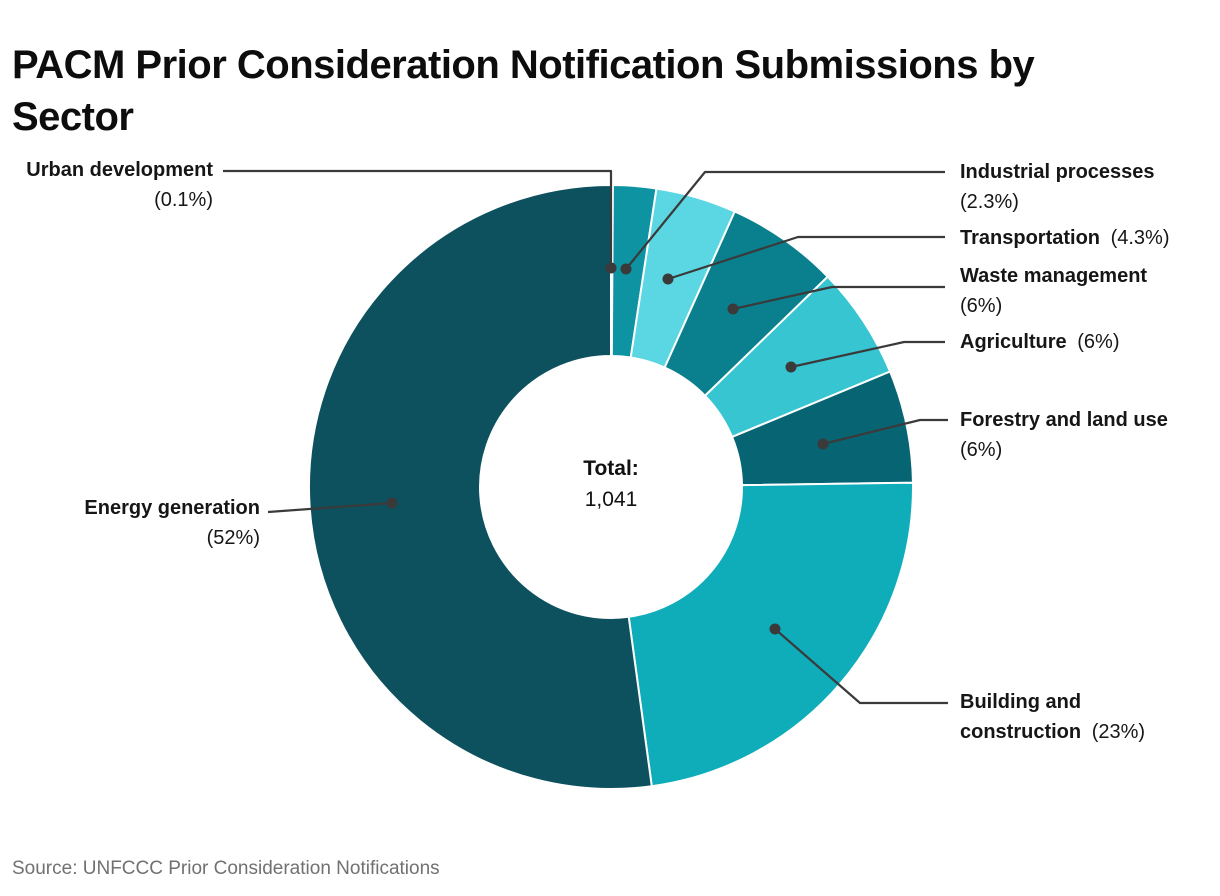 The width and height of the screenshot is (1220, 896). I want to click on label-energy-generation: Energy generation (52%), so click(172, 523).